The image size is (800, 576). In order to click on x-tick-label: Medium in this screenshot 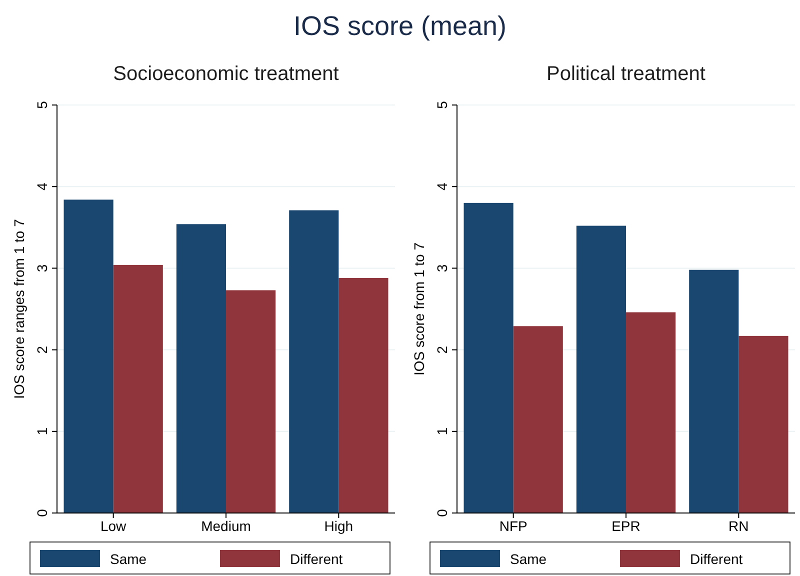, I will do `click(226, 526)`.